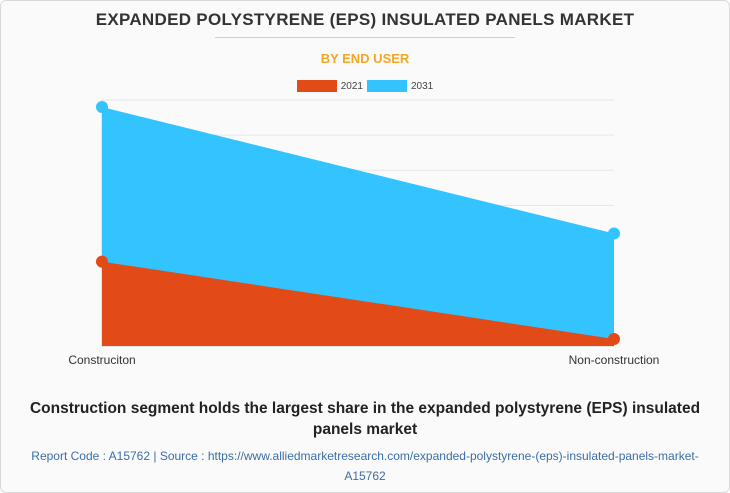  I want to click on legend-label-2021: 2021, so click(351, 86).